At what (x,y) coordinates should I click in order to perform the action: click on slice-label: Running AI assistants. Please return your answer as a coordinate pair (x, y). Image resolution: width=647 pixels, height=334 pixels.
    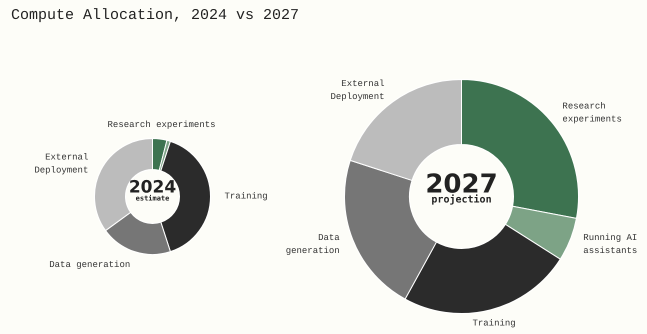
    Looking at the image, I should click on (610, 244).